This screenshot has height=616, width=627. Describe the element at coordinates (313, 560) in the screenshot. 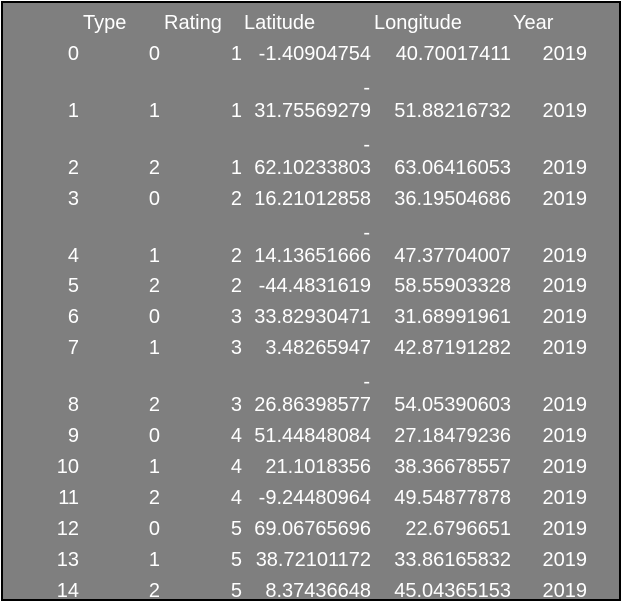

I see `cell-latitude: 38.72101172` at that location.